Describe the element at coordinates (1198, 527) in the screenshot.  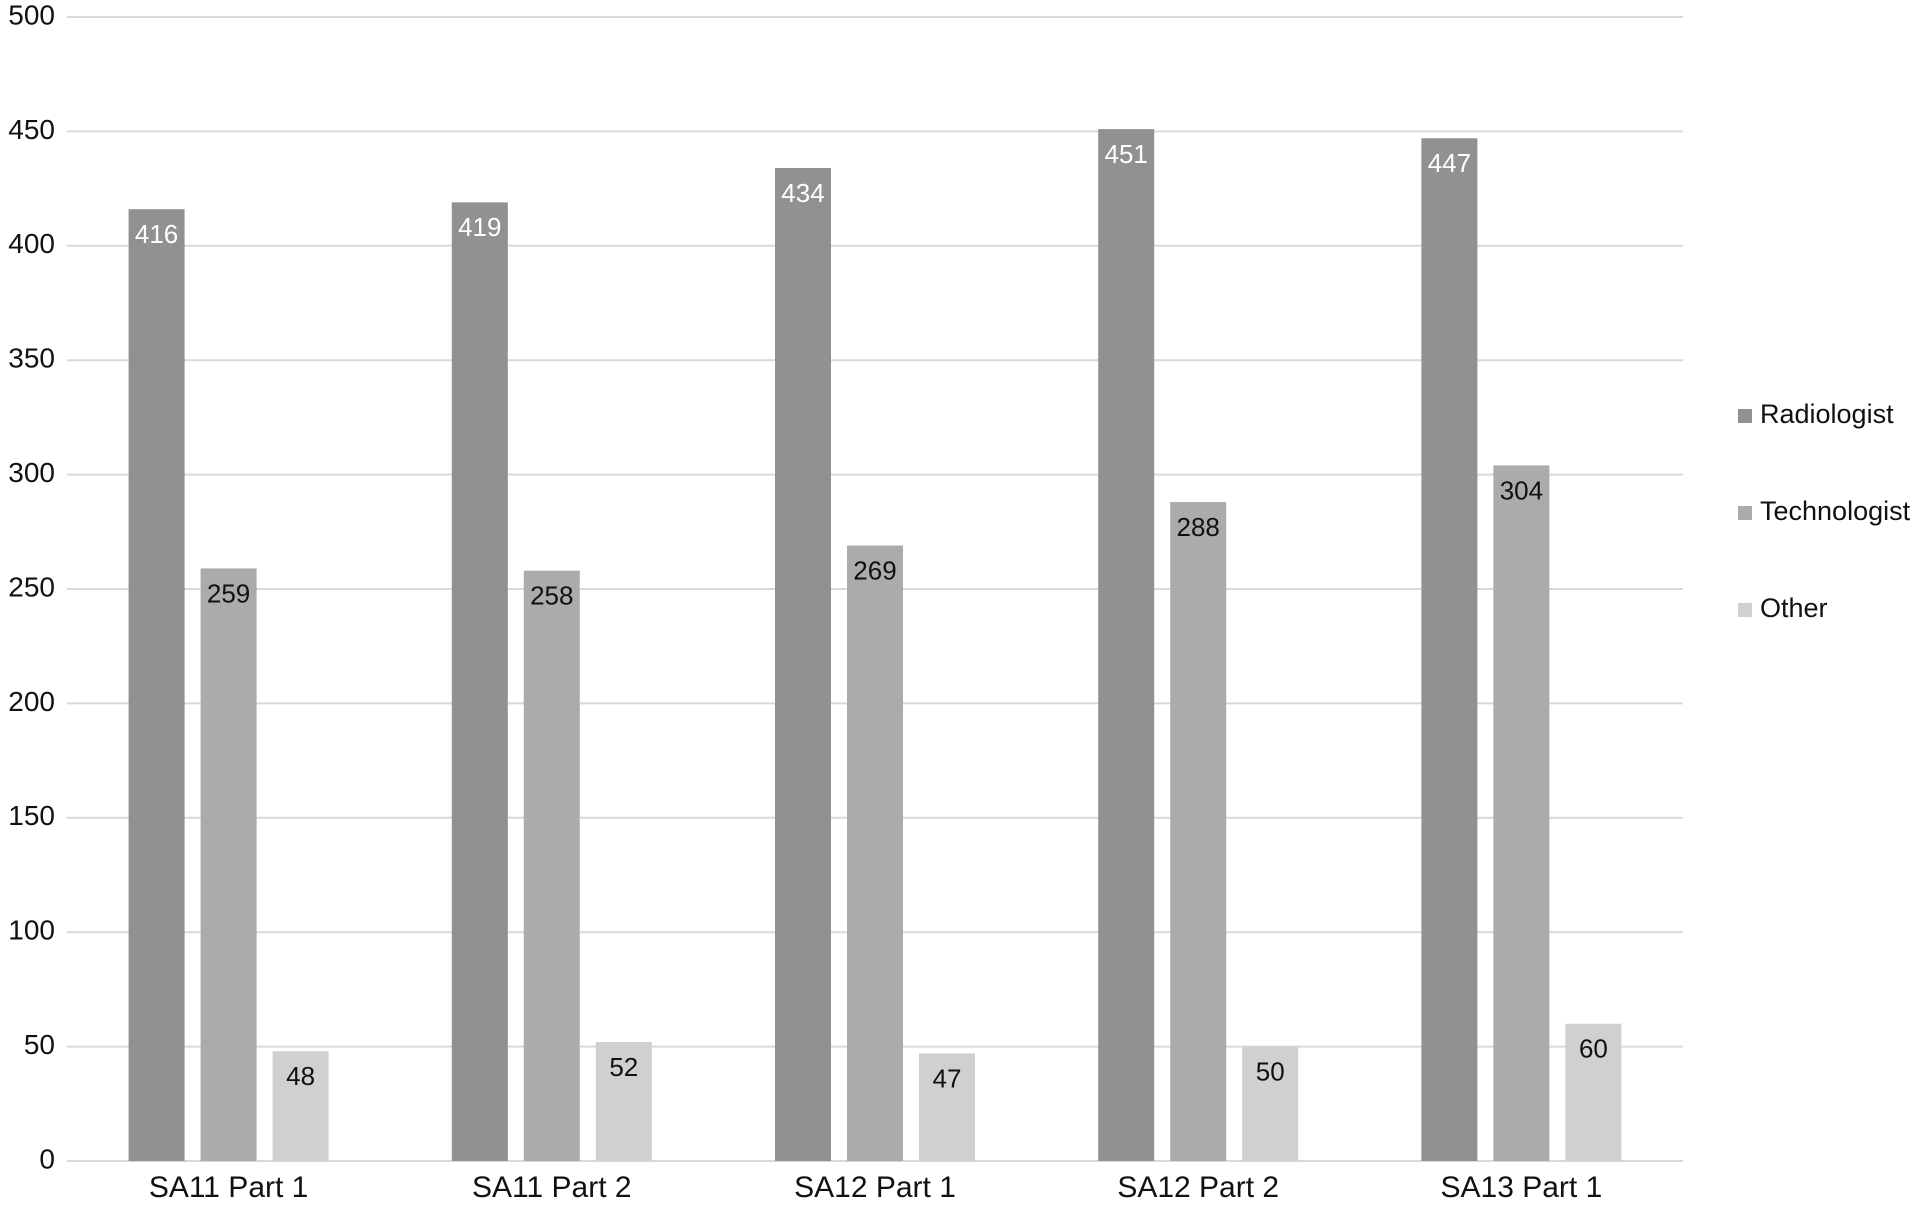
I see `value-label: 288` at that location.